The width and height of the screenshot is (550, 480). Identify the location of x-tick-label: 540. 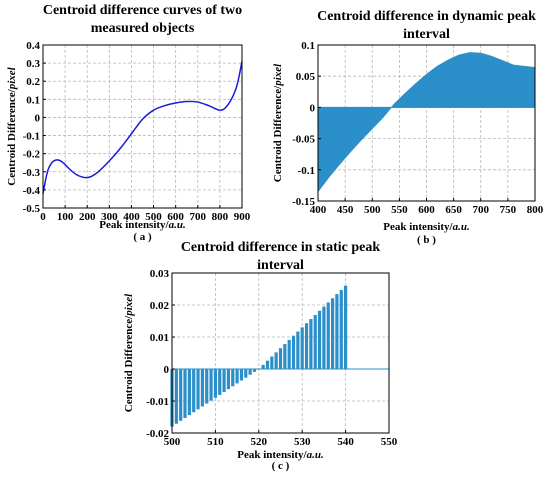
(345, 442).